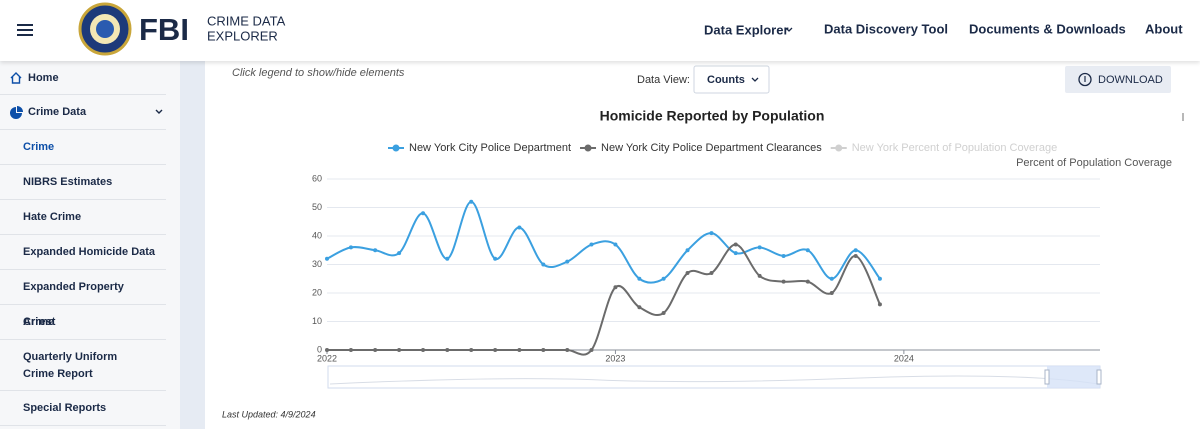 Image resolution: width=1200 pixels, height=429 pixels. What do you see at coordinates (1094, 163) in the screenshot?
I see `y2-axis-label: Percent of Population Coverage` at bounding box center [1094, 163].